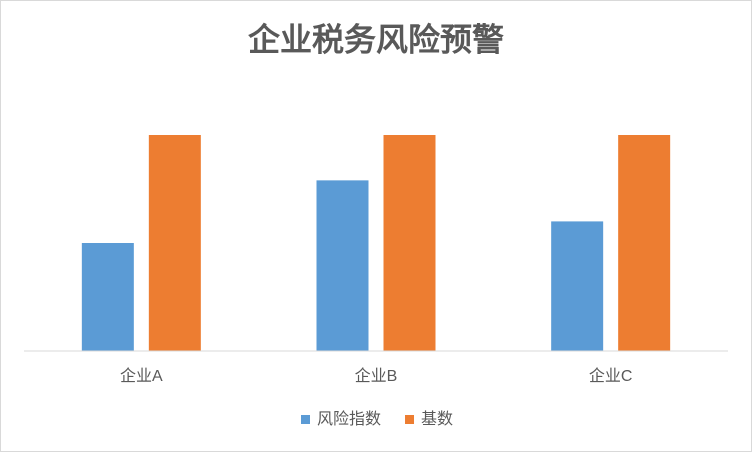  What do you see at coordinates (437, 419) in the screenshot?
I see `legend-label: 基数` at bounding box center [437, 419].